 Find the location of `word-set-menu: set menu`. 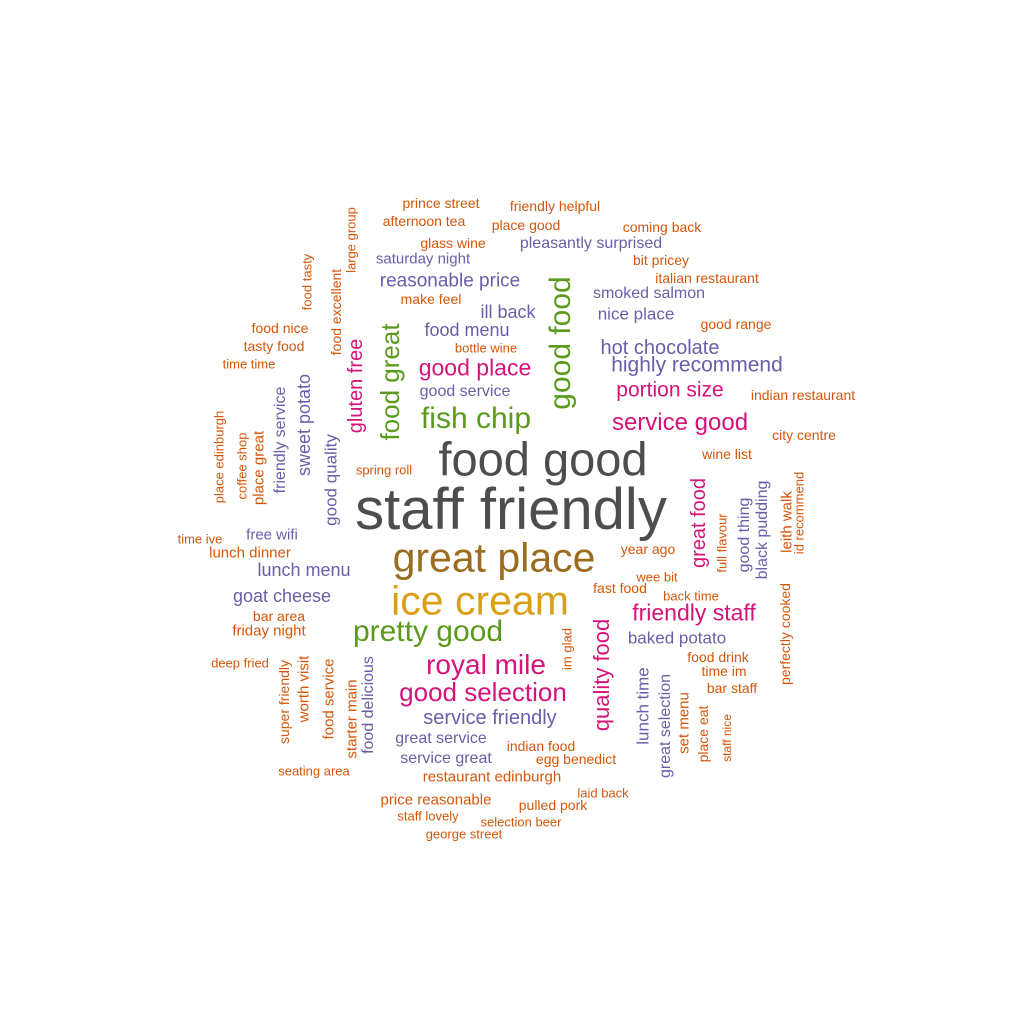

word-set-menu: set menu is located at coordinates (684, 723).